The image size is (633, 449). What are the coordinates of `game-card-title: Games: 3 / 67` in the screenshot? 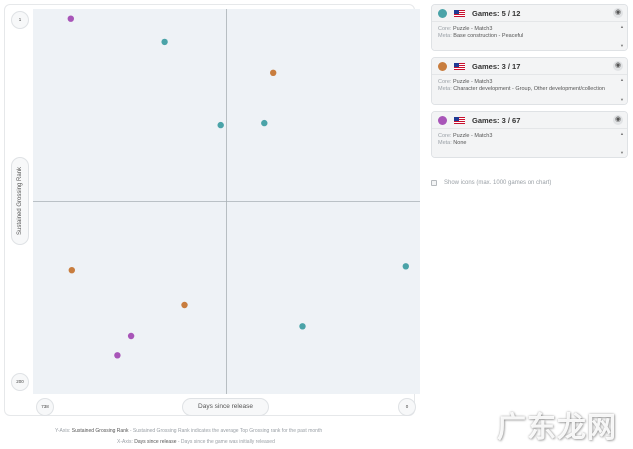 It's located at (496, 120).